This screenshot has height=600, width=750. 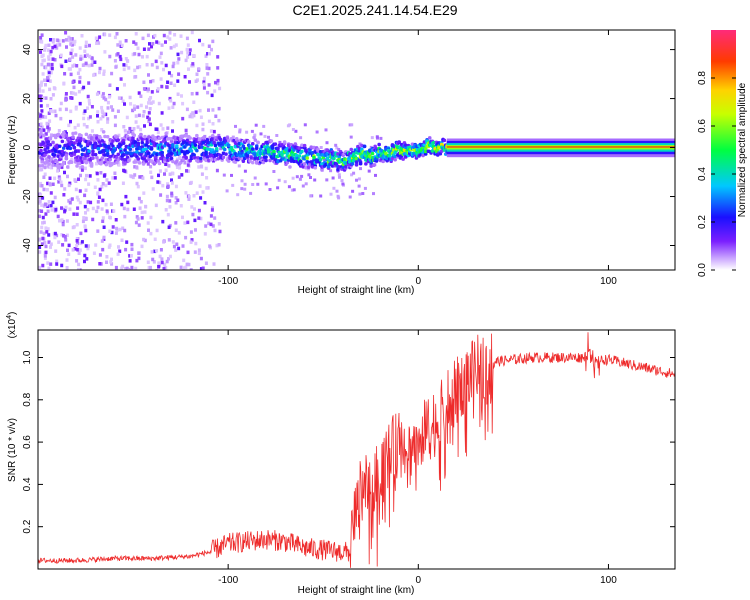 What do you see at coordinates (374, 10) in the screenshot?
I see `figure-title: C2E1.2025.241.14.54.E29` at bounding box center [374, 10].